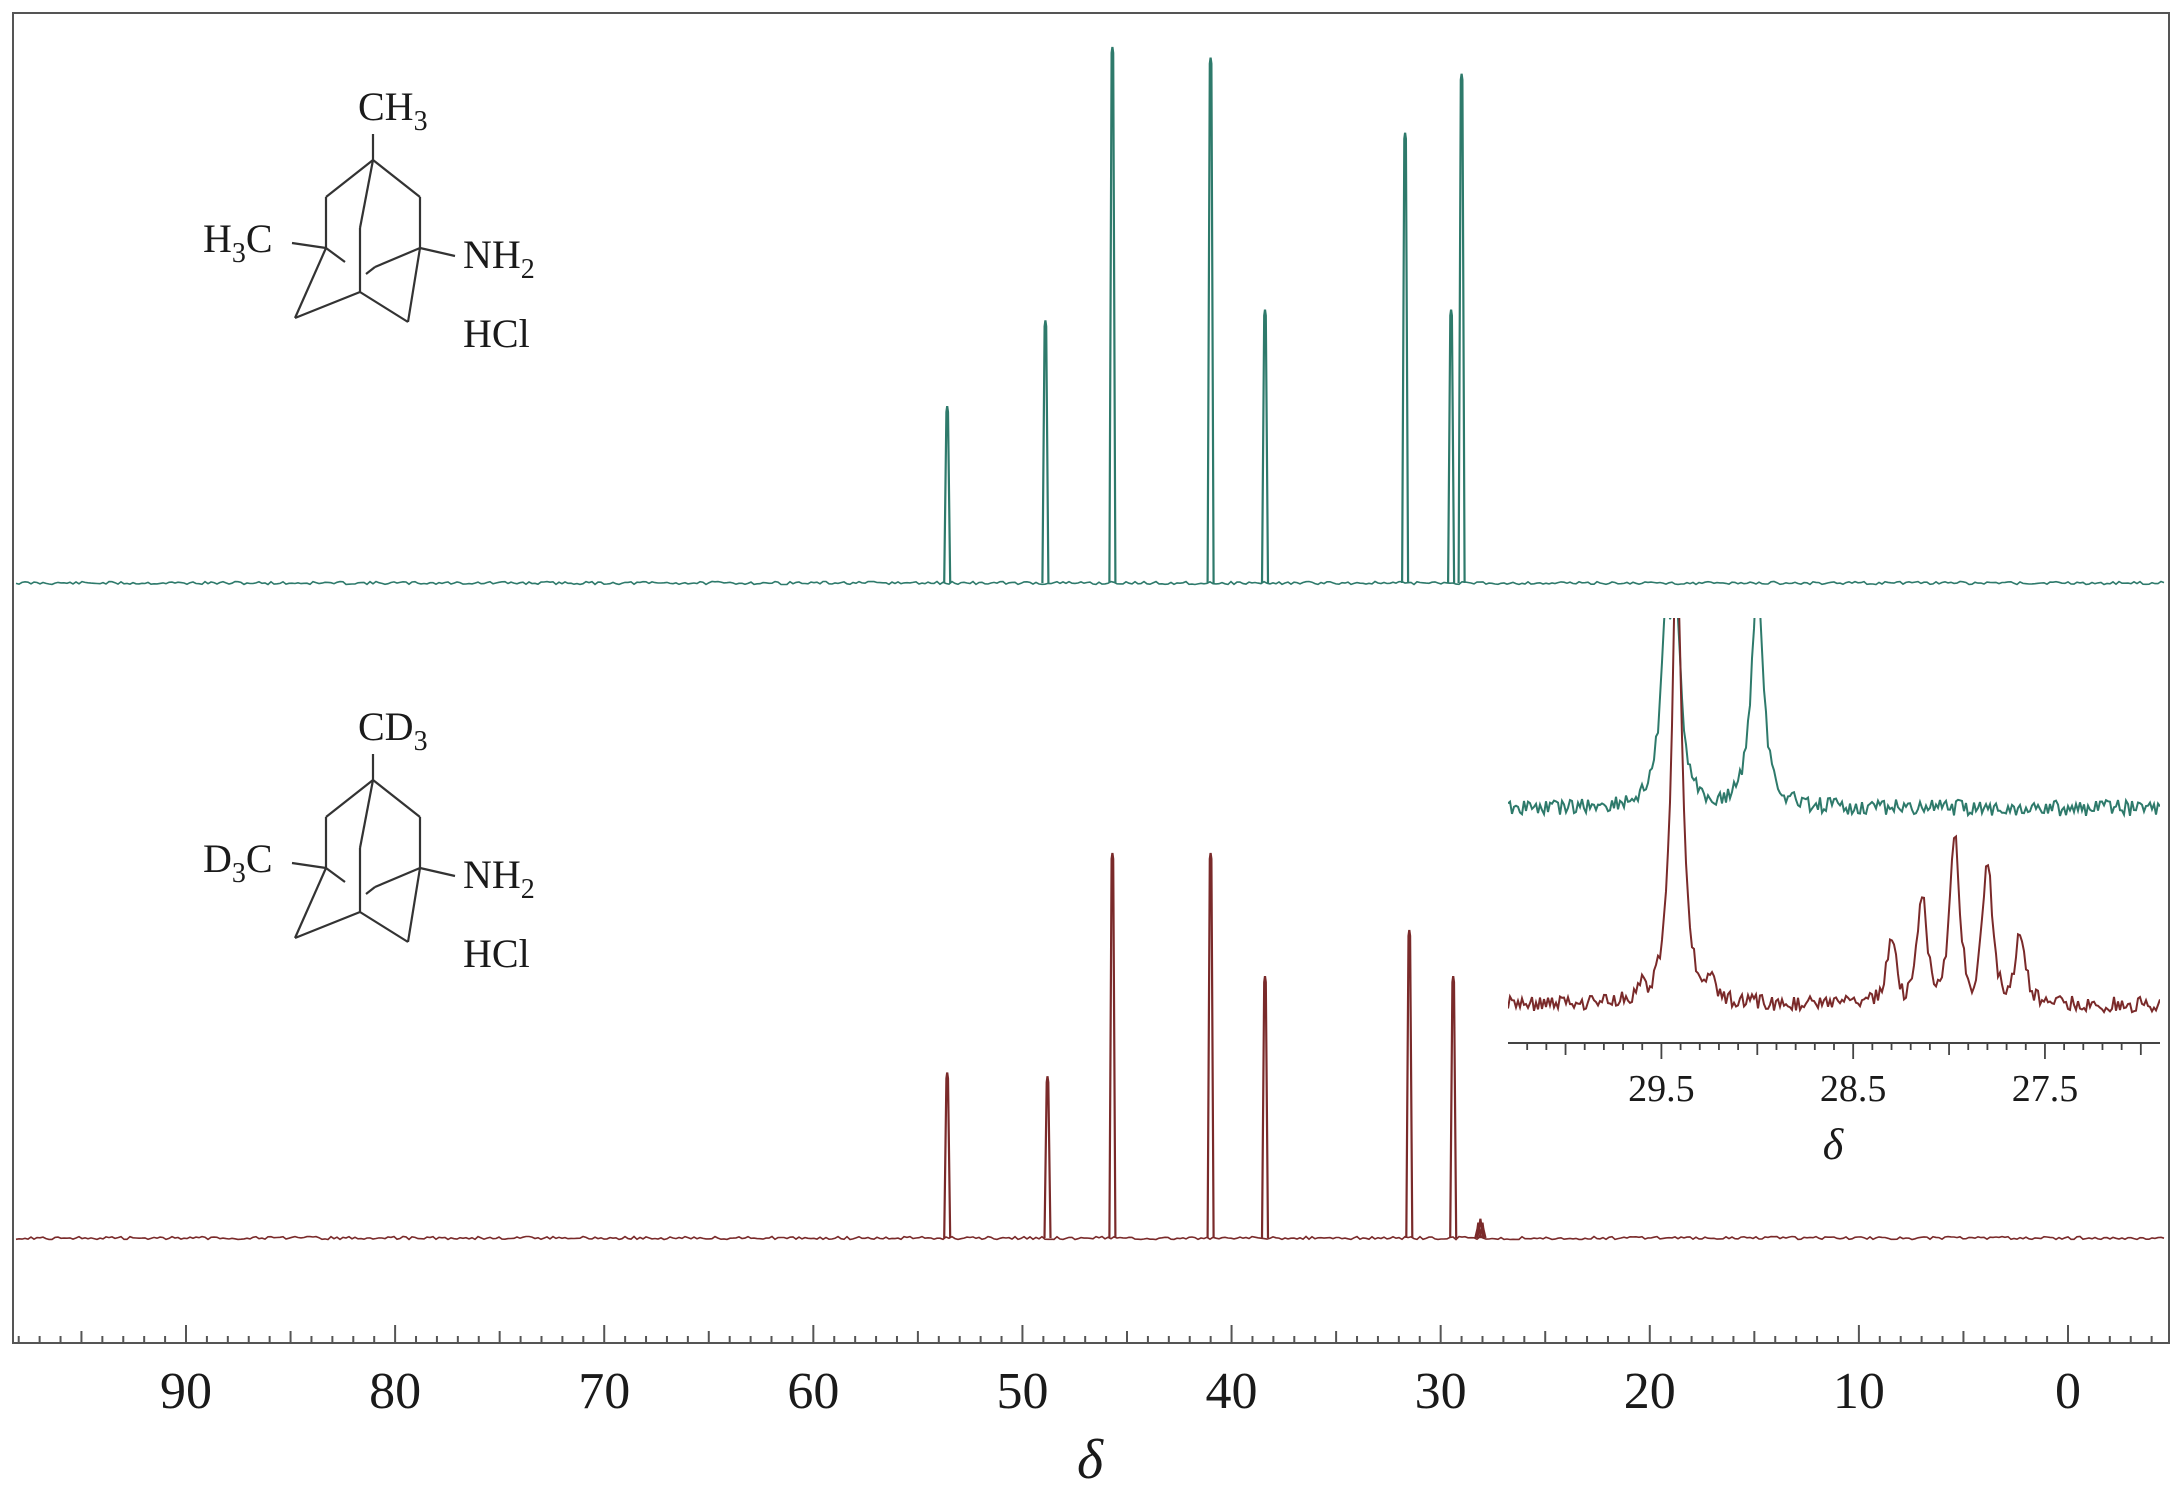  What do you see at coordinates (393, 110) in the screenshot?
I see `structure-top-top-group: CH3` at bounding box center [393, 110].